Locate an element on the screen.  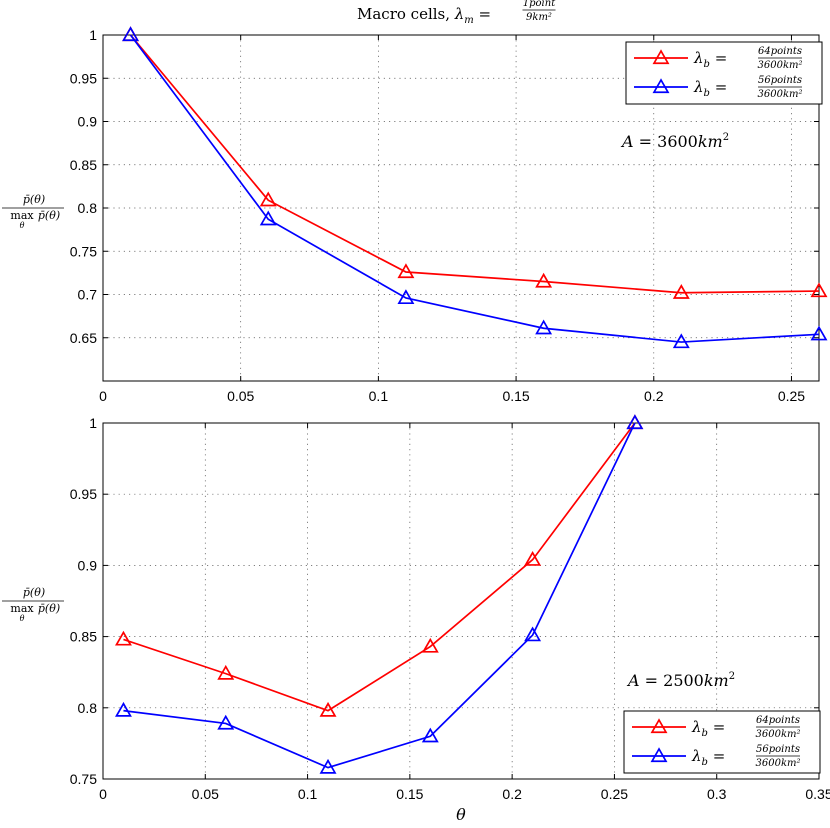
title-fraction-den: 9km² is located at coordinates (539, 17).